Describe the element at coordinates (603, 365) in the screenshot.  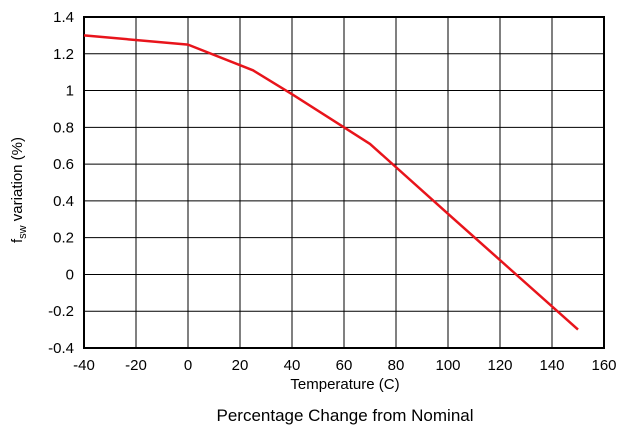
I see `x-tick-label: 160` at that location.